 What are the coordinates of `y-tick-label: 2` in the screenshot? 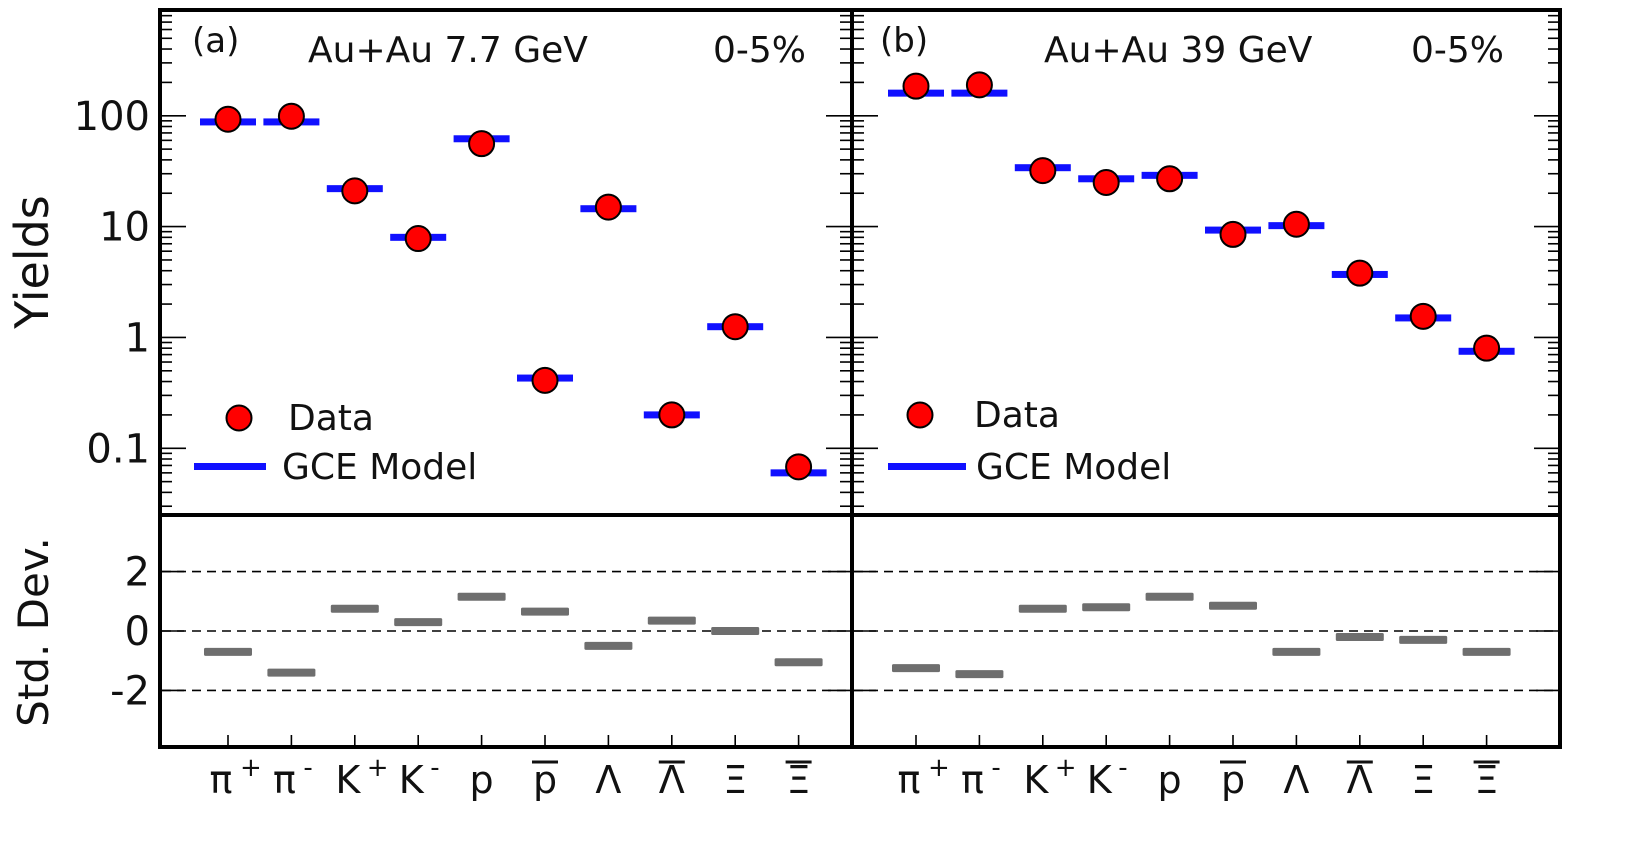 It's located at (137, 573).